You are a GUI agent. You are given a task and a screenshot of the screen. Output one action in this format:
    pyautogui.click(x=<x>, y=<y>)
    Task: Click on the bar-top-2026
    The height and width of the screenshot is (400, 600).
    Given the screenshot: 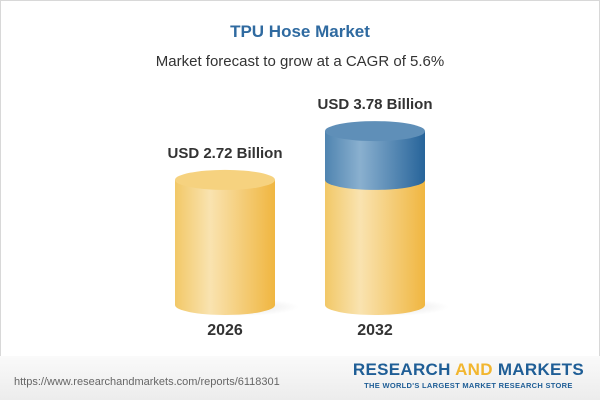 What is the action you would take?
    pyautogui.click(x=225, y=179)
    